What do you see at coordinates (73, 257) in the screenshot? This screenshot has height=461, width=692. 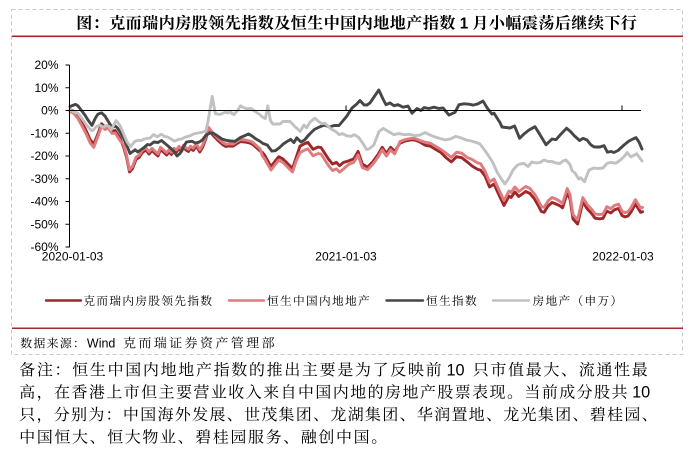 I see `svg-text: 2020-01-03` at bounding box center [73, 257].